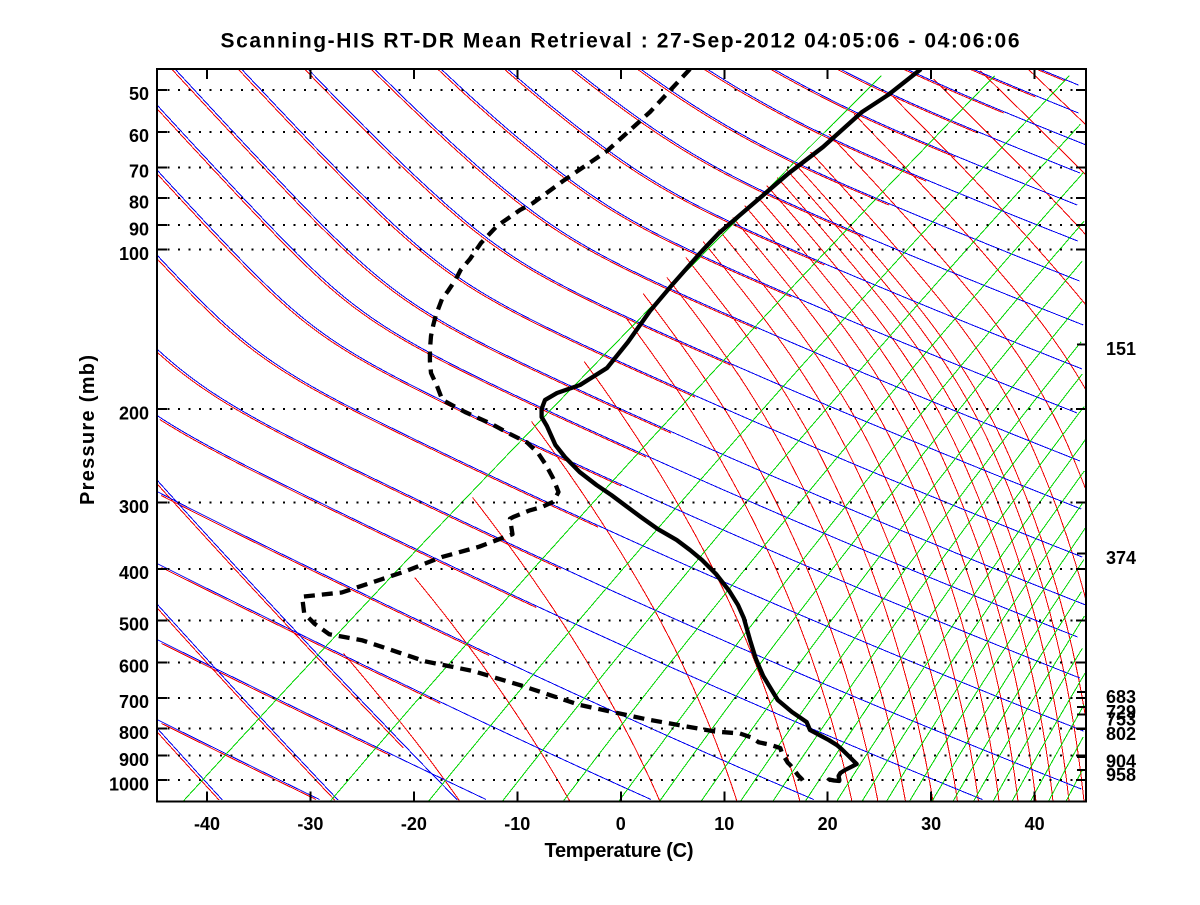 This screenshot has width=1200, height=905. I want to click on svg-text: 374, so click(1121, 558).